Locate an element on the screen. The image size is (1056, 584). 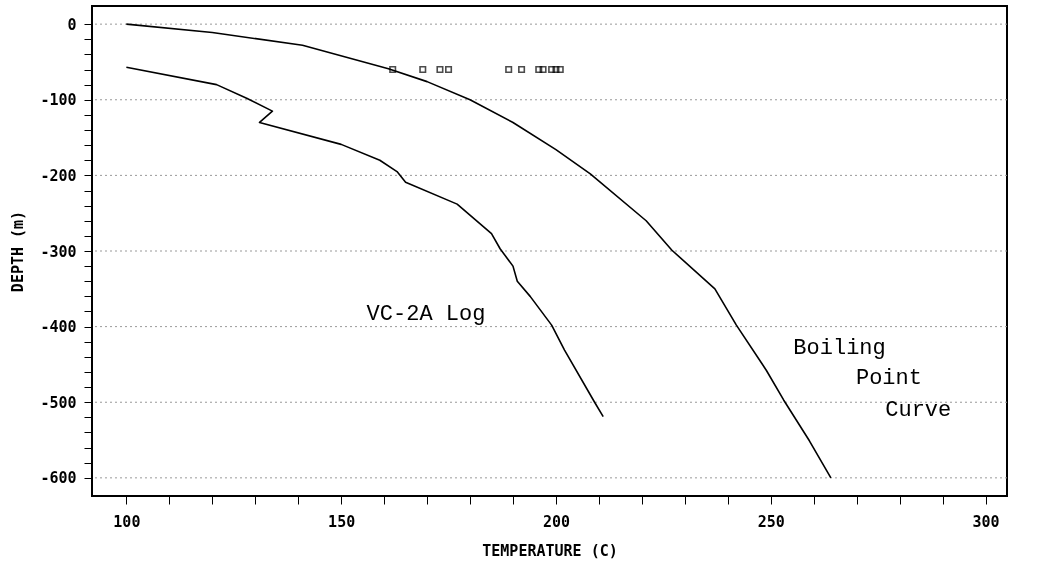
y-tick-label: -200 is located at coordinates (58, 175).